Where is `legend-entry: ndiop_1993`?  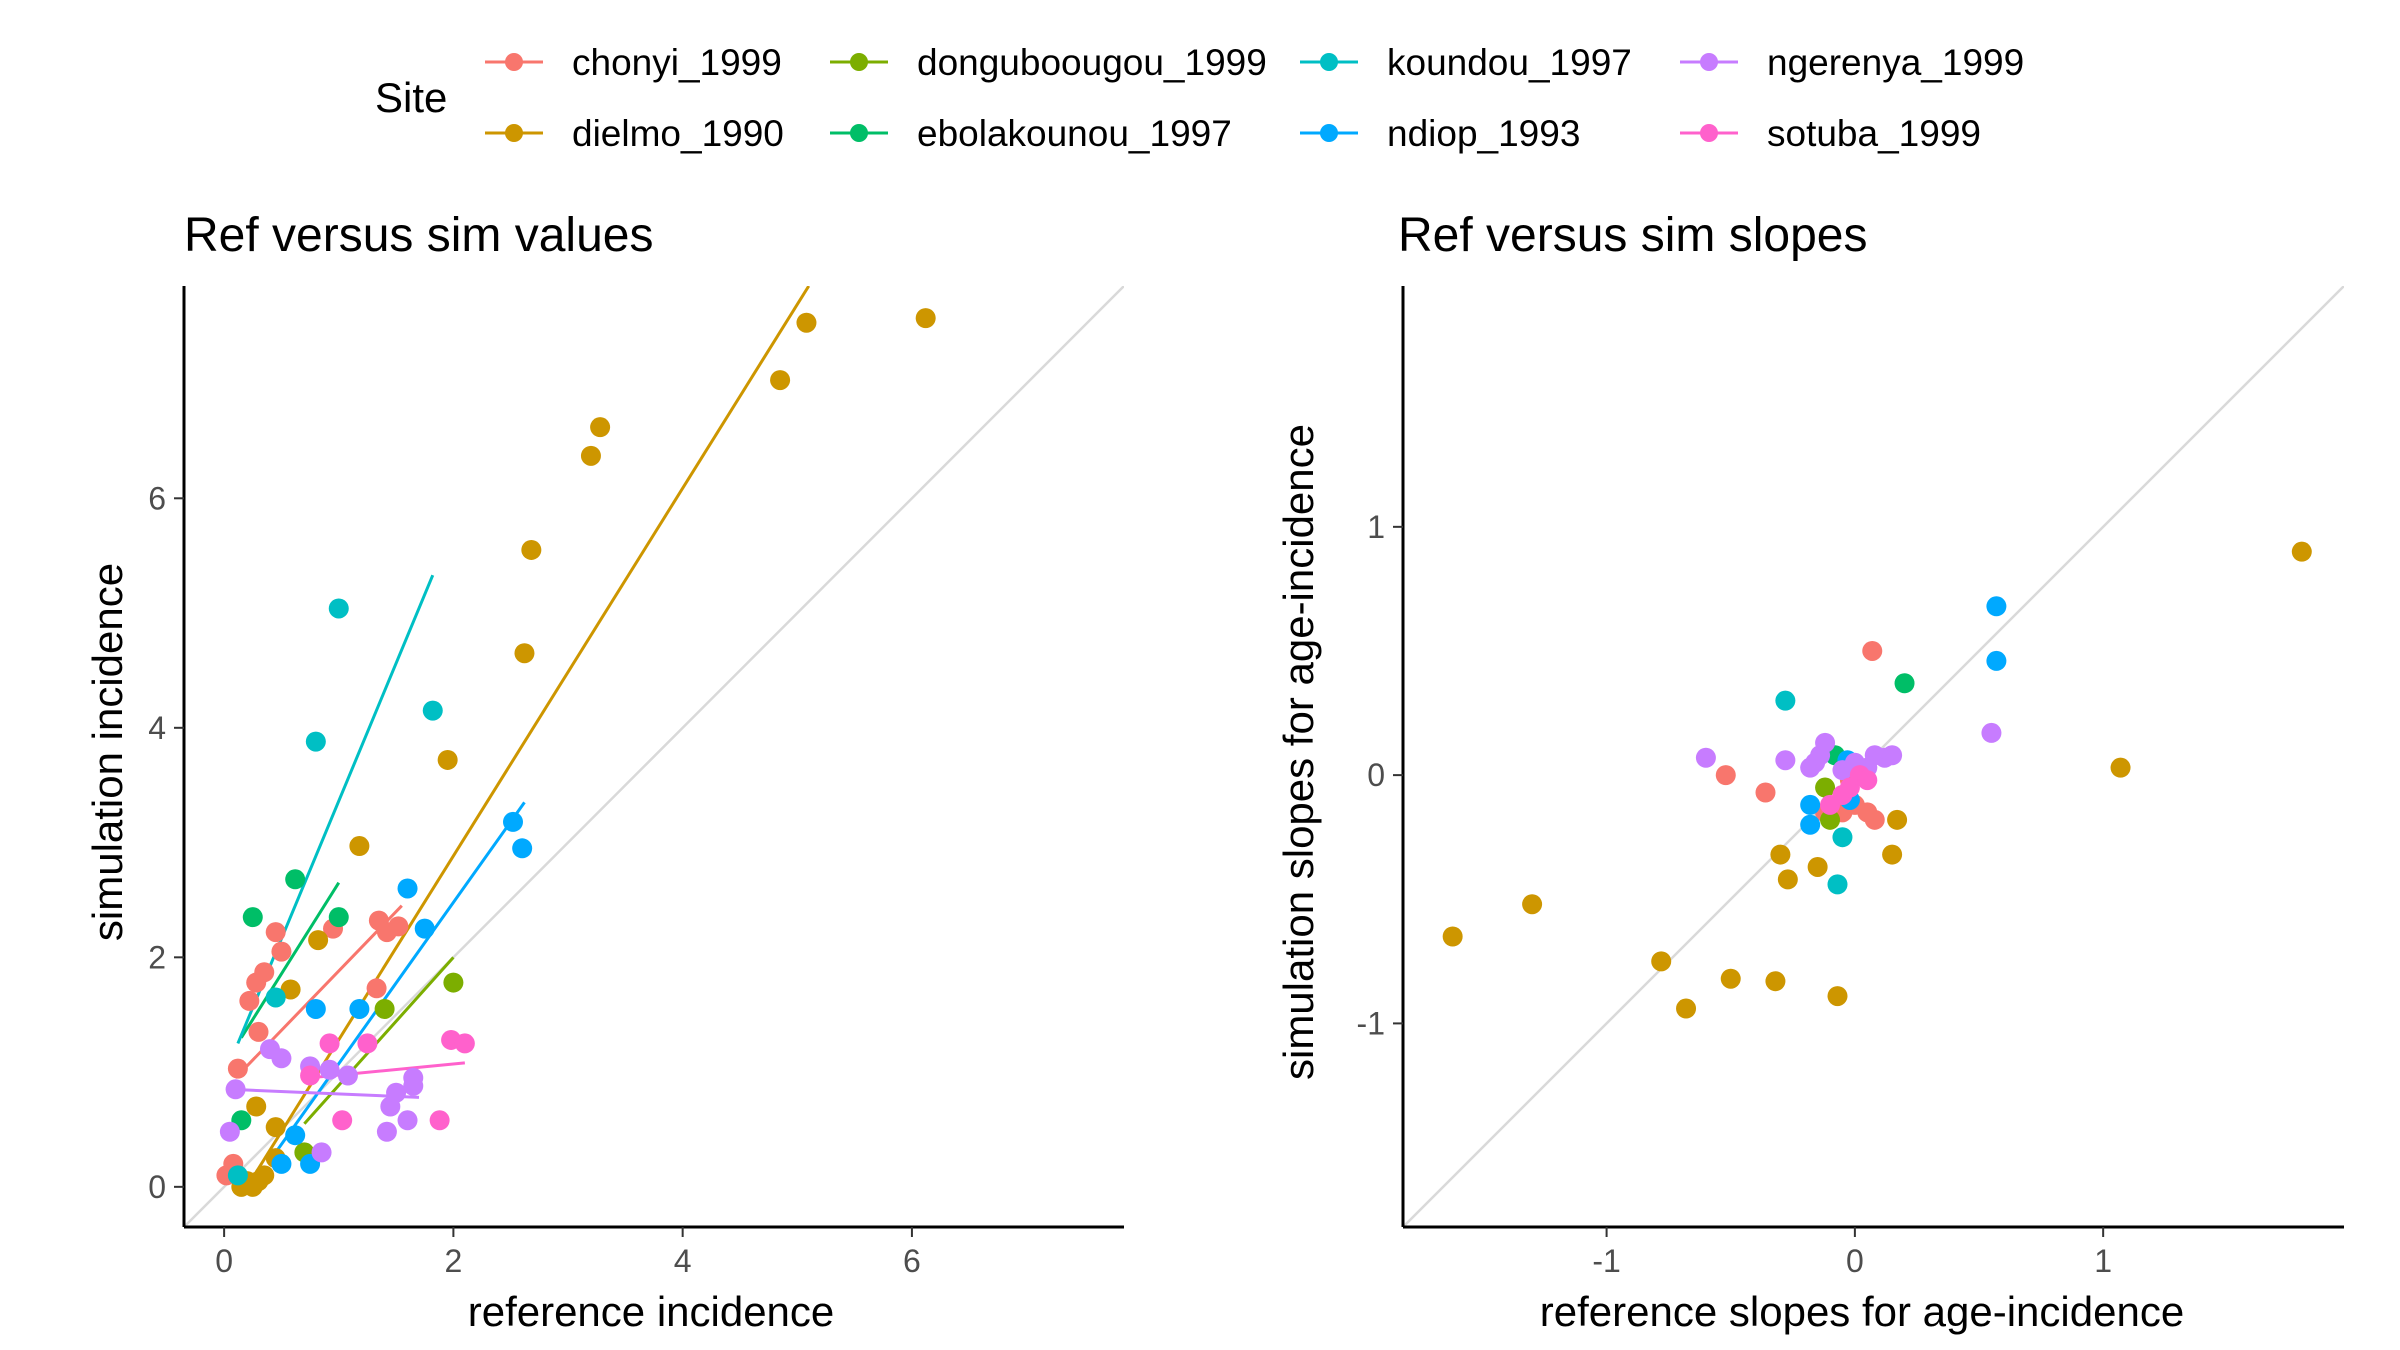
legend-entry: ndiop_1993 is located at coordinates (1440, 133).